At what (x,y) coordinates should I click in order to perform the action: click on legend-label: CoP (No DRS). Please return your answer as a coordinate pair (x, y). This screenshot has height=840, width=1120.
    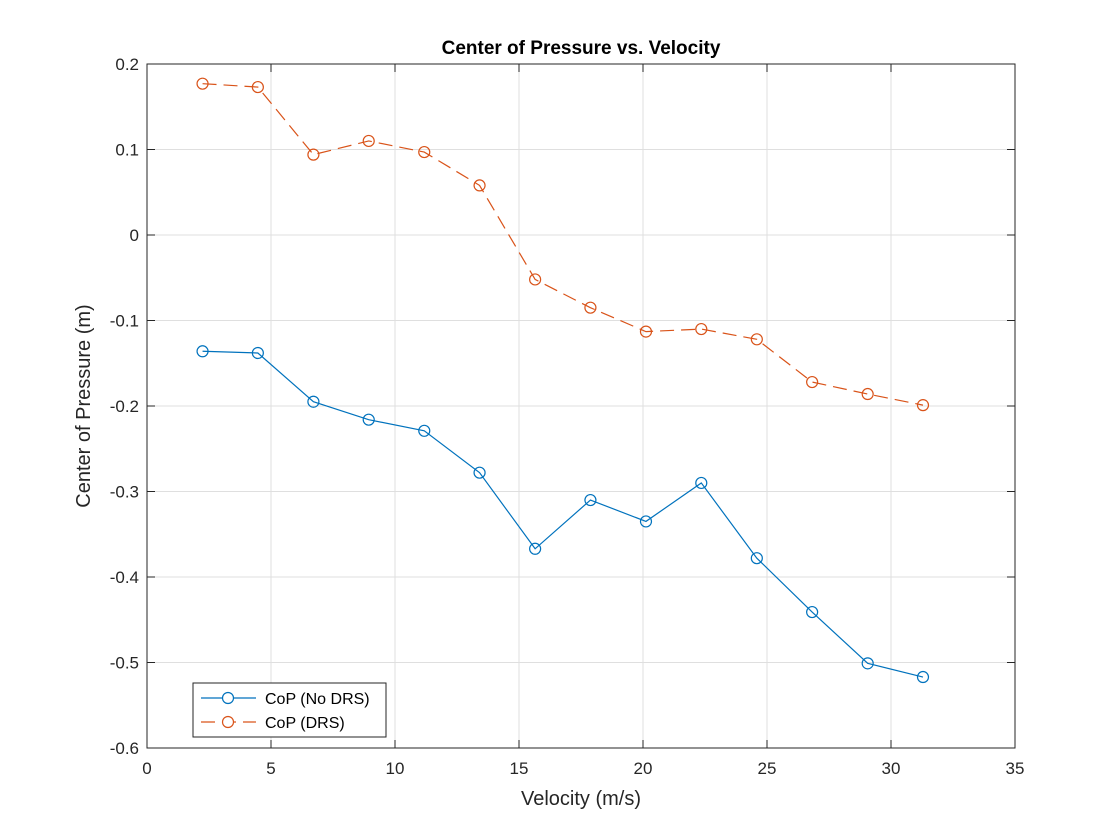
    Looking at the image, I should click on (317, 699).